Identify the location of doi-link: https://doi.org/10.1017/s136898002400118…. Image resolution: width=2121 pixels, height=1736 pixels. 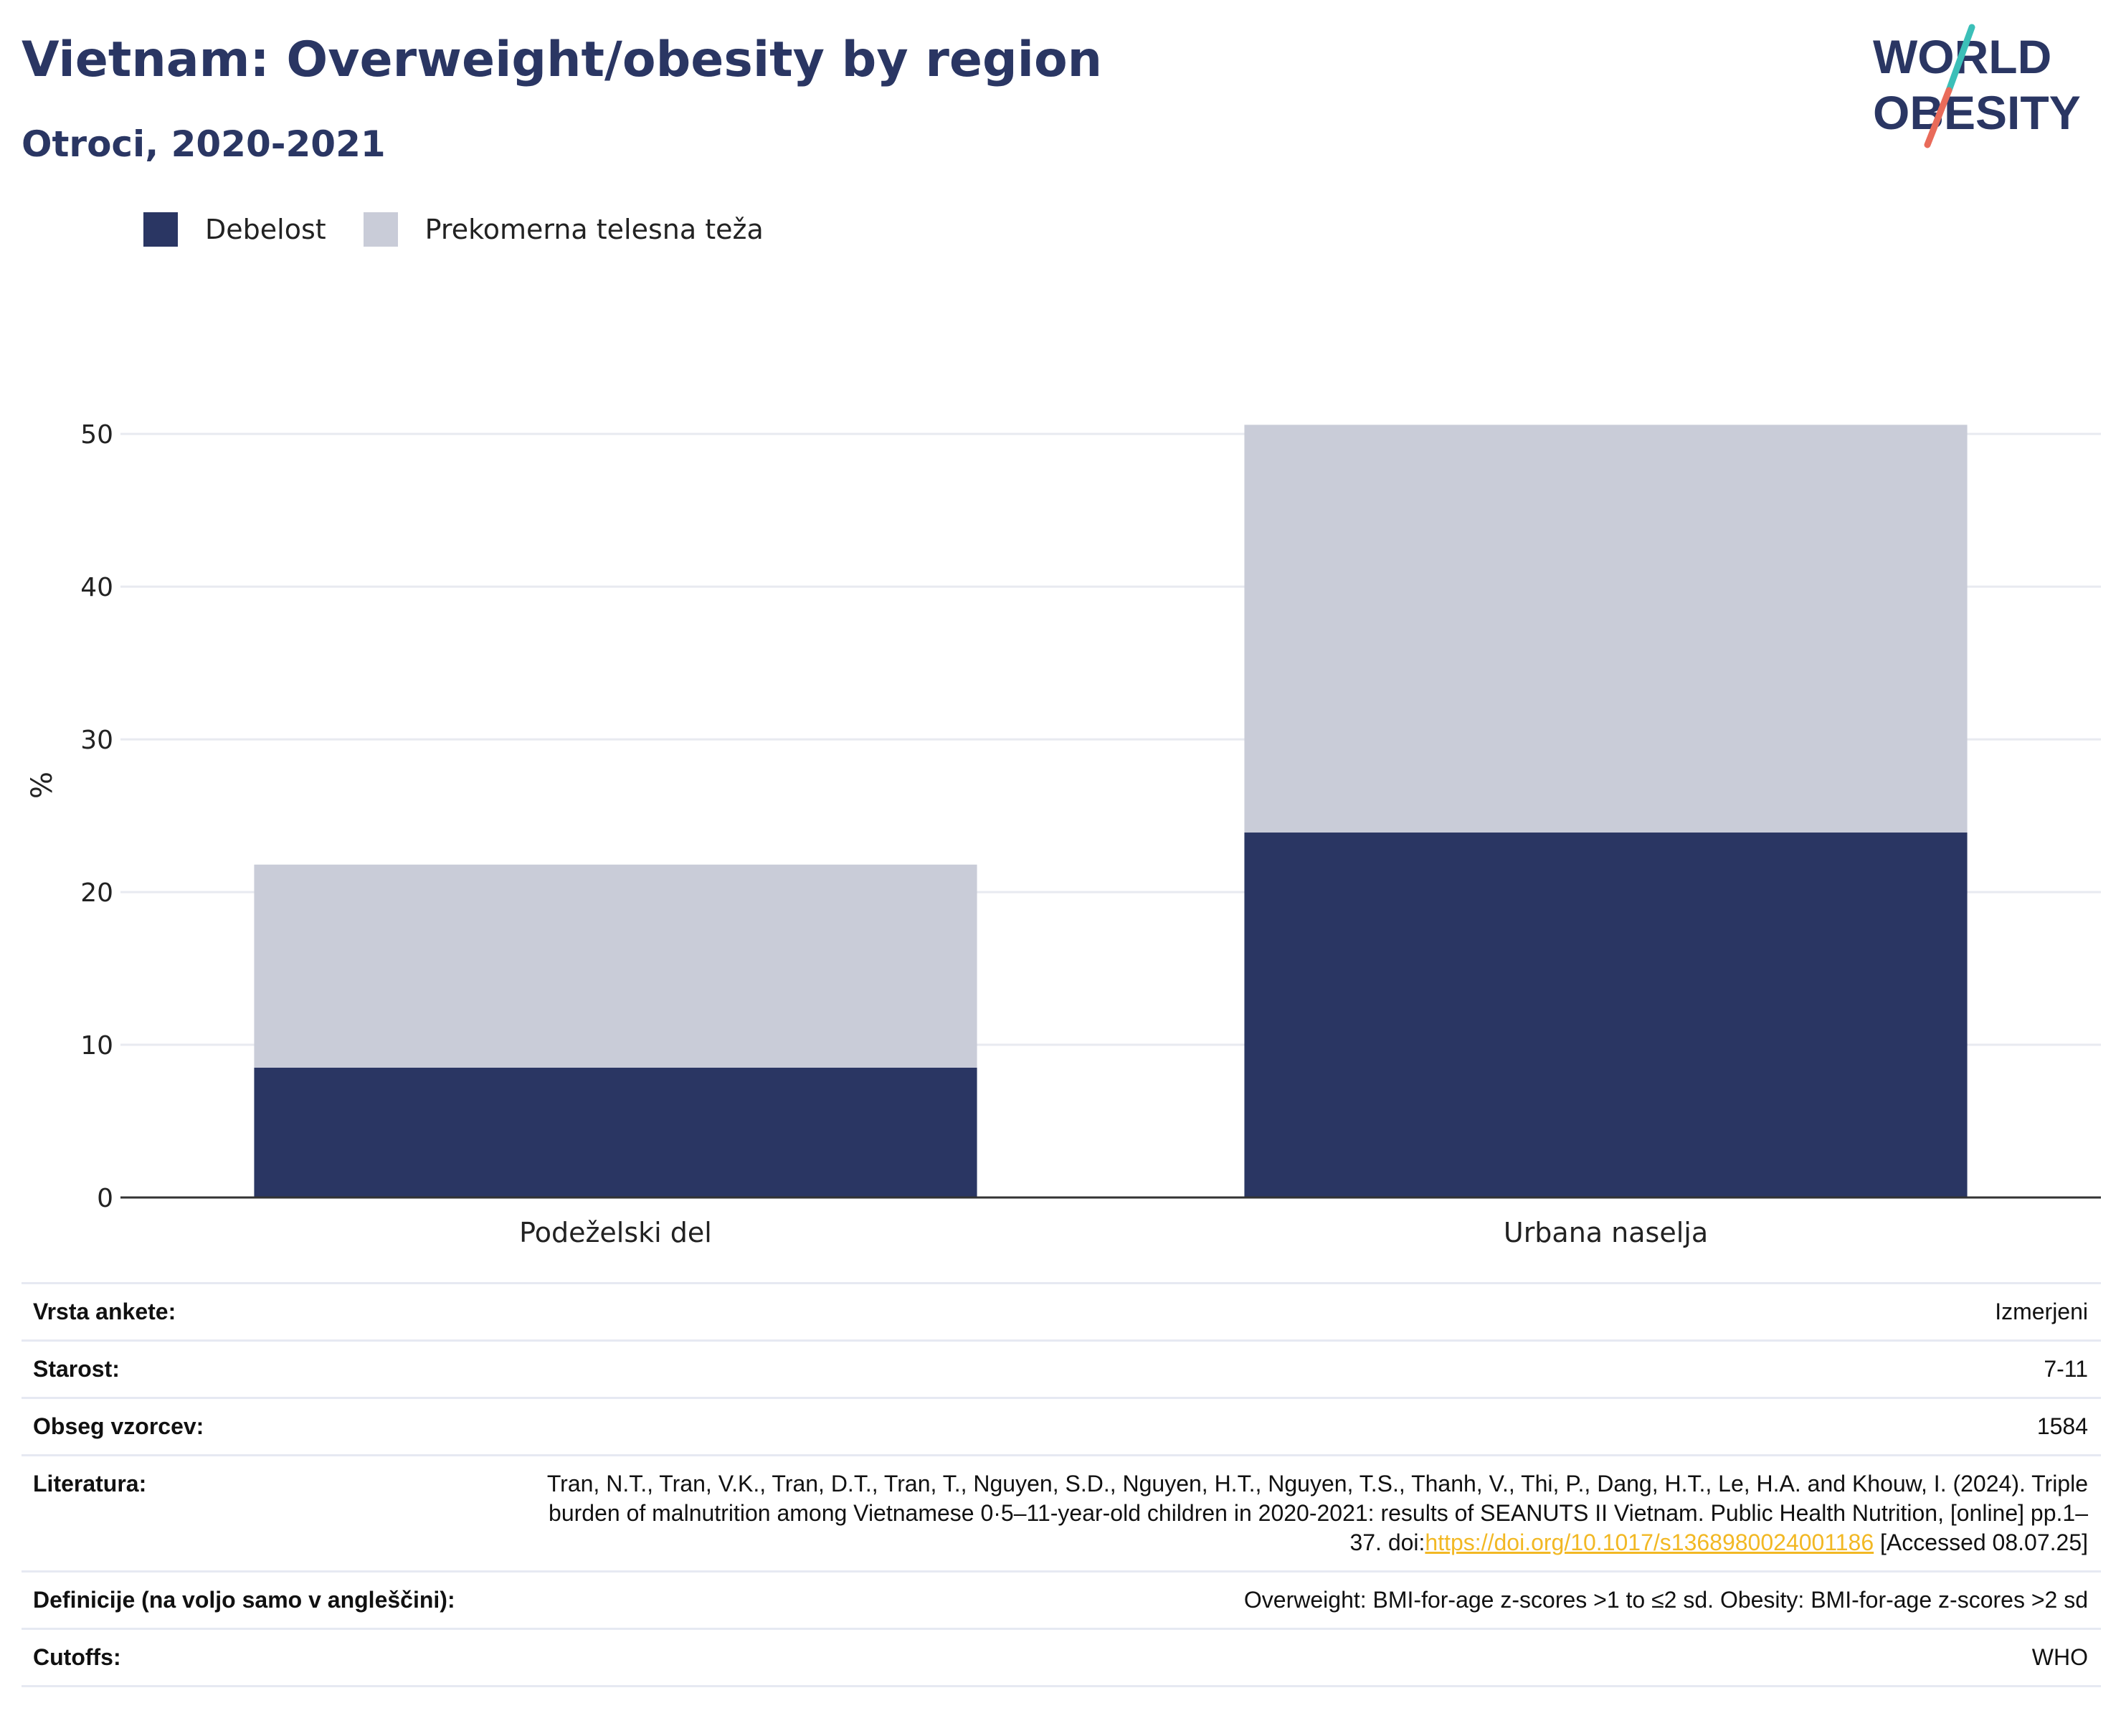
(1649, 1542).